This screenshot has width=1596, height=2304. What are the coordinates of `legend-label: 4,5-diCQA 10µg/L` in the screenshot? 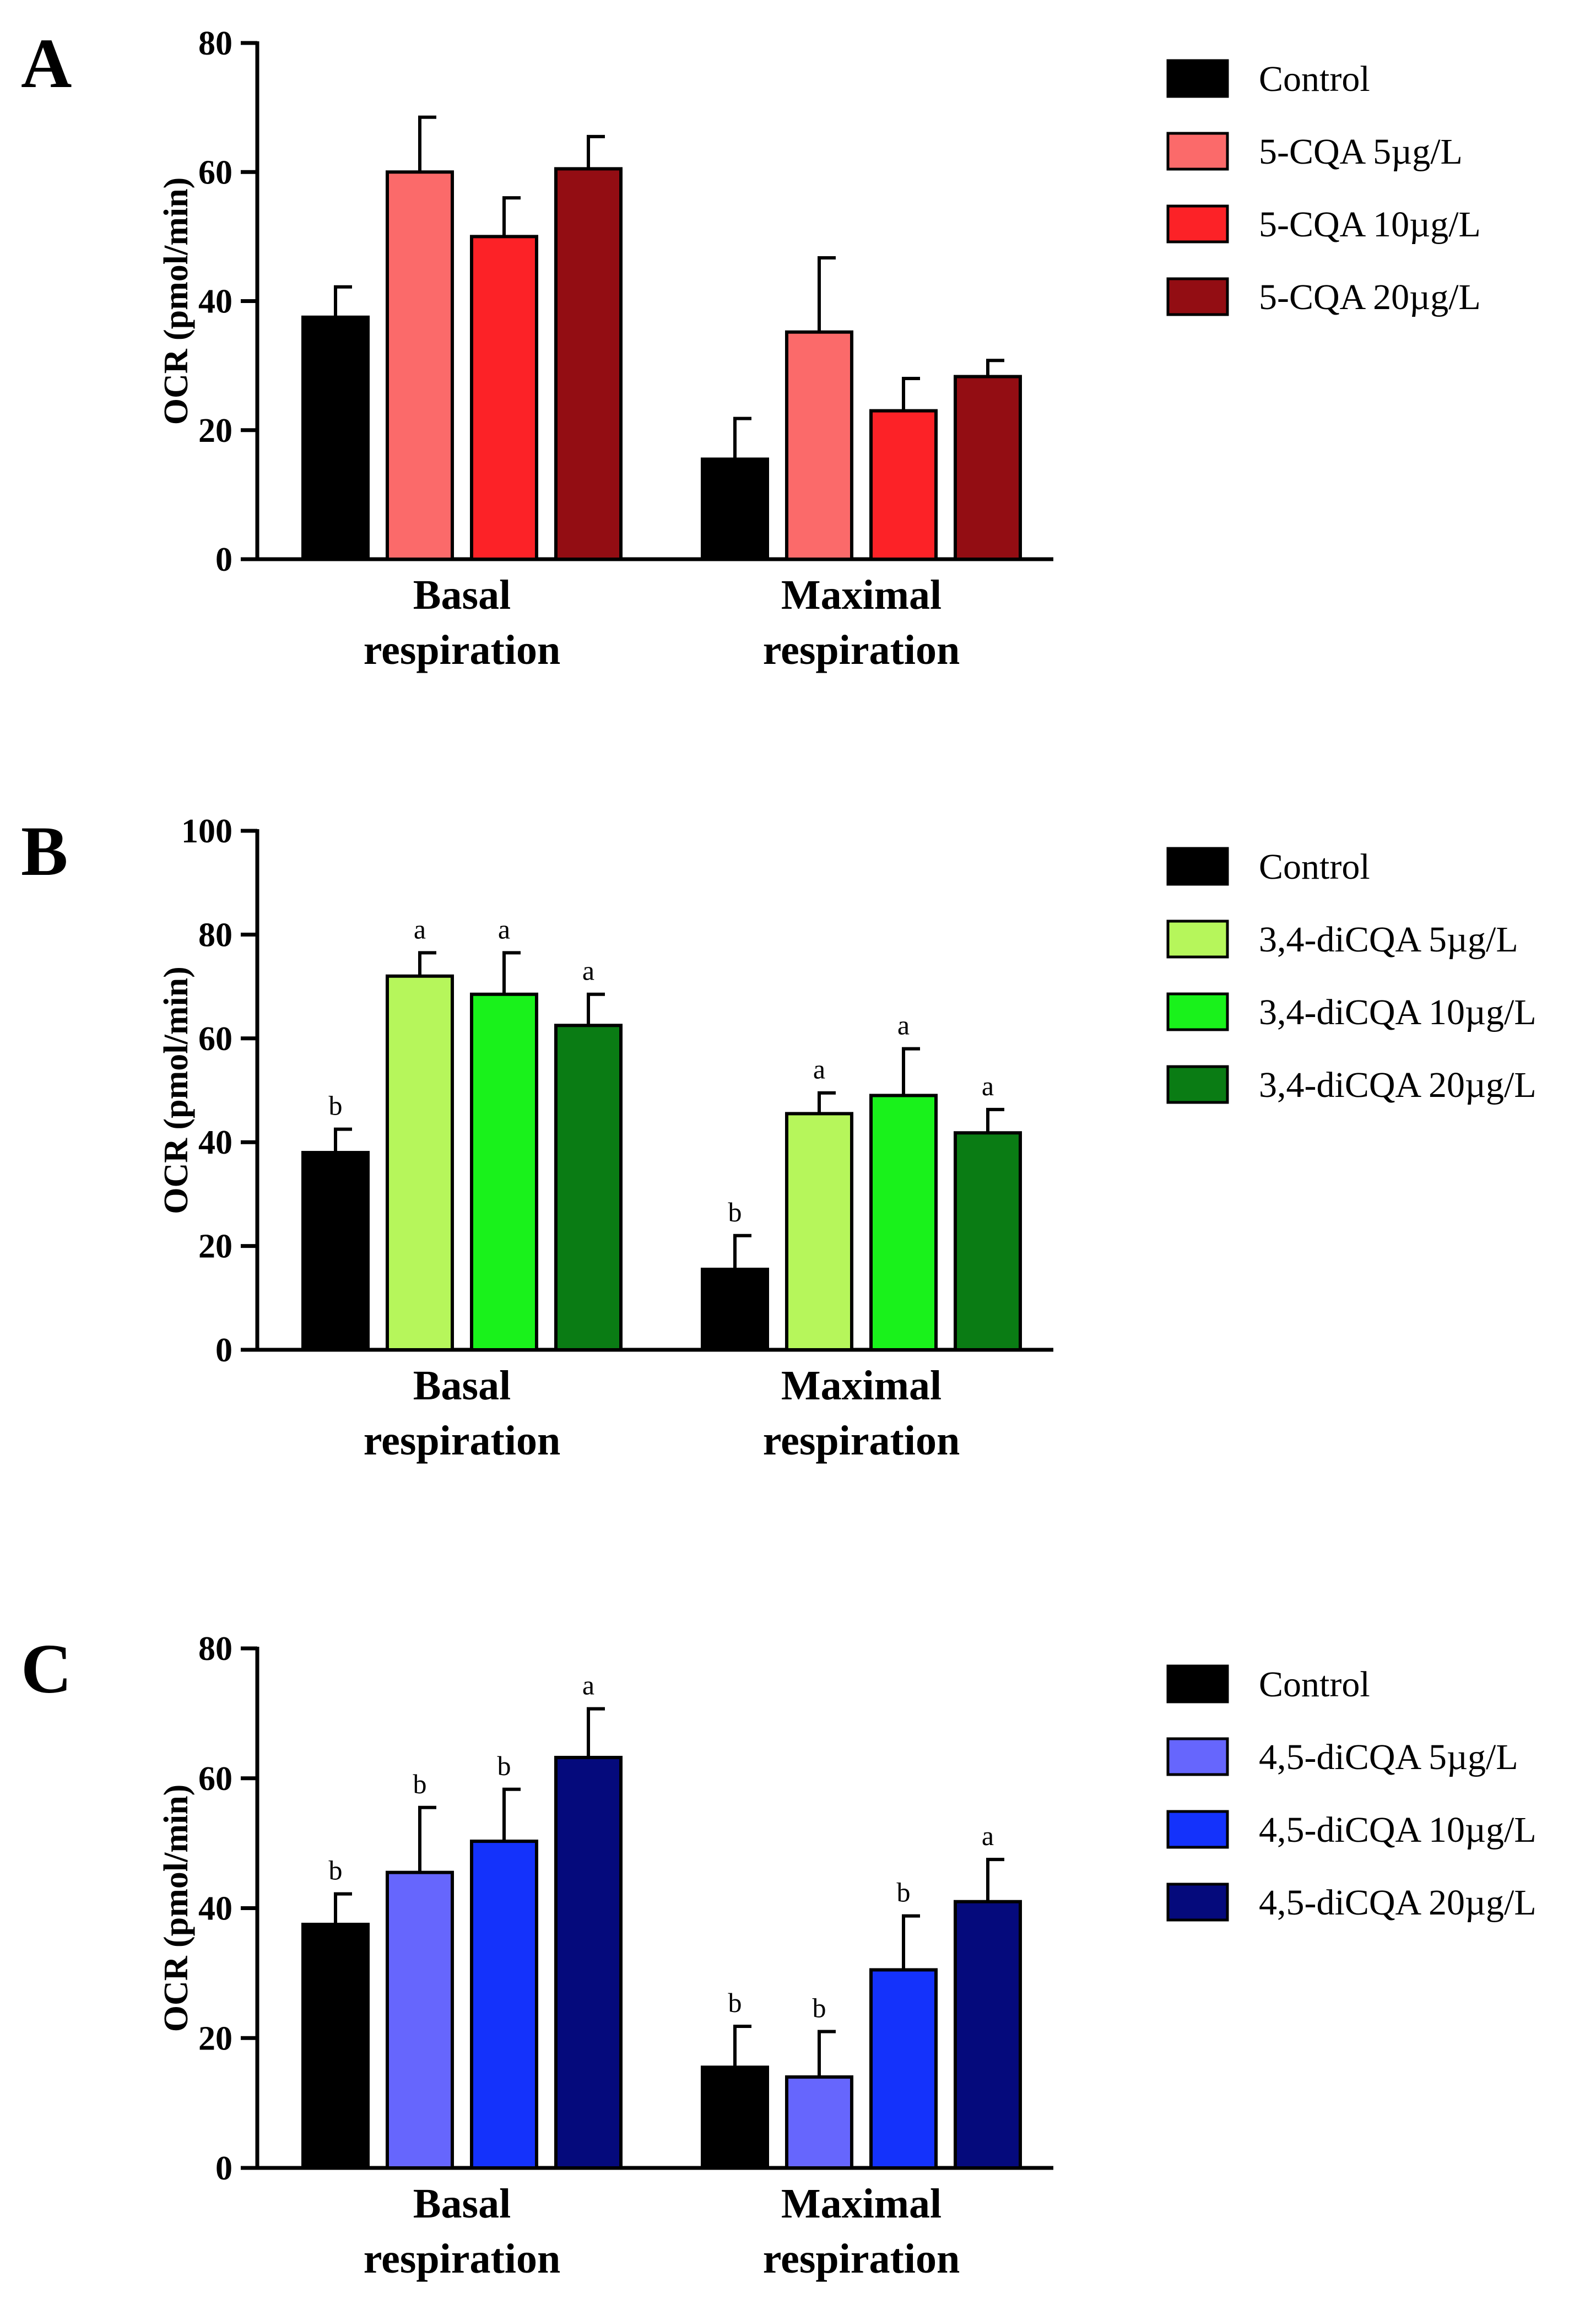 It's located at (1398, 1830).